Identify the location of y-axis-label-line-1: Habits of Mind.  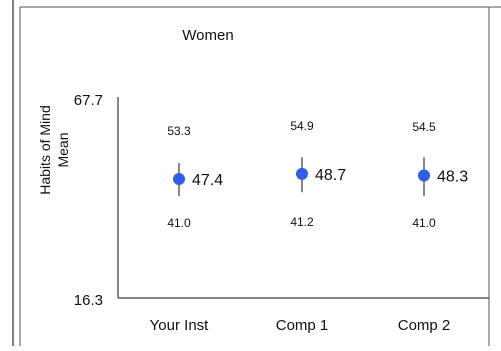
(45, 149).